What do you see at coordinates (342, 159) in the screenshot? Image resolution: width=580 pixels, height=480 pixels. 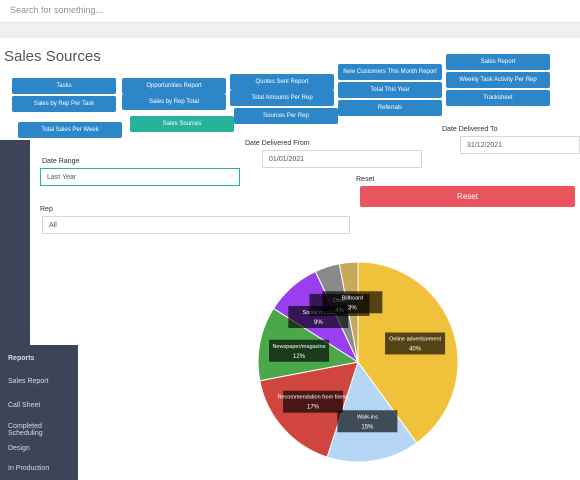 I see `date-from-input: 01/01/2021` at bounding box center [342, 159].